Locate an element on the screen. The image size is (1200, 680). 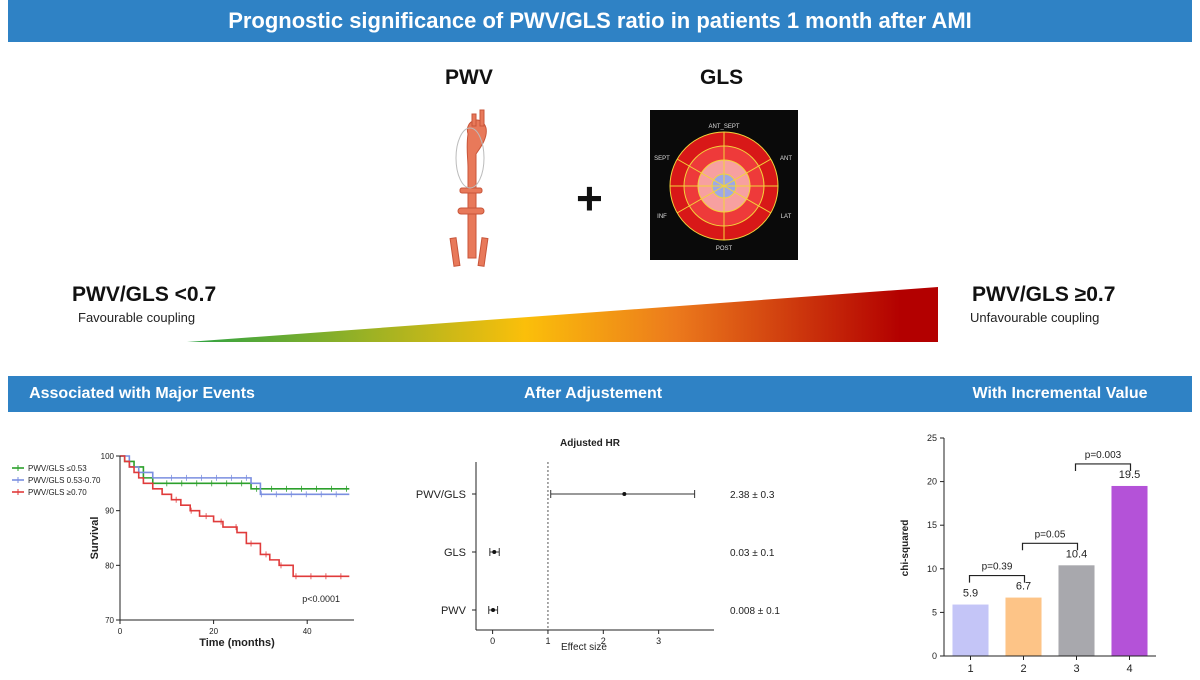
bar-category-label: 1 is located at coordinates (970, 669).